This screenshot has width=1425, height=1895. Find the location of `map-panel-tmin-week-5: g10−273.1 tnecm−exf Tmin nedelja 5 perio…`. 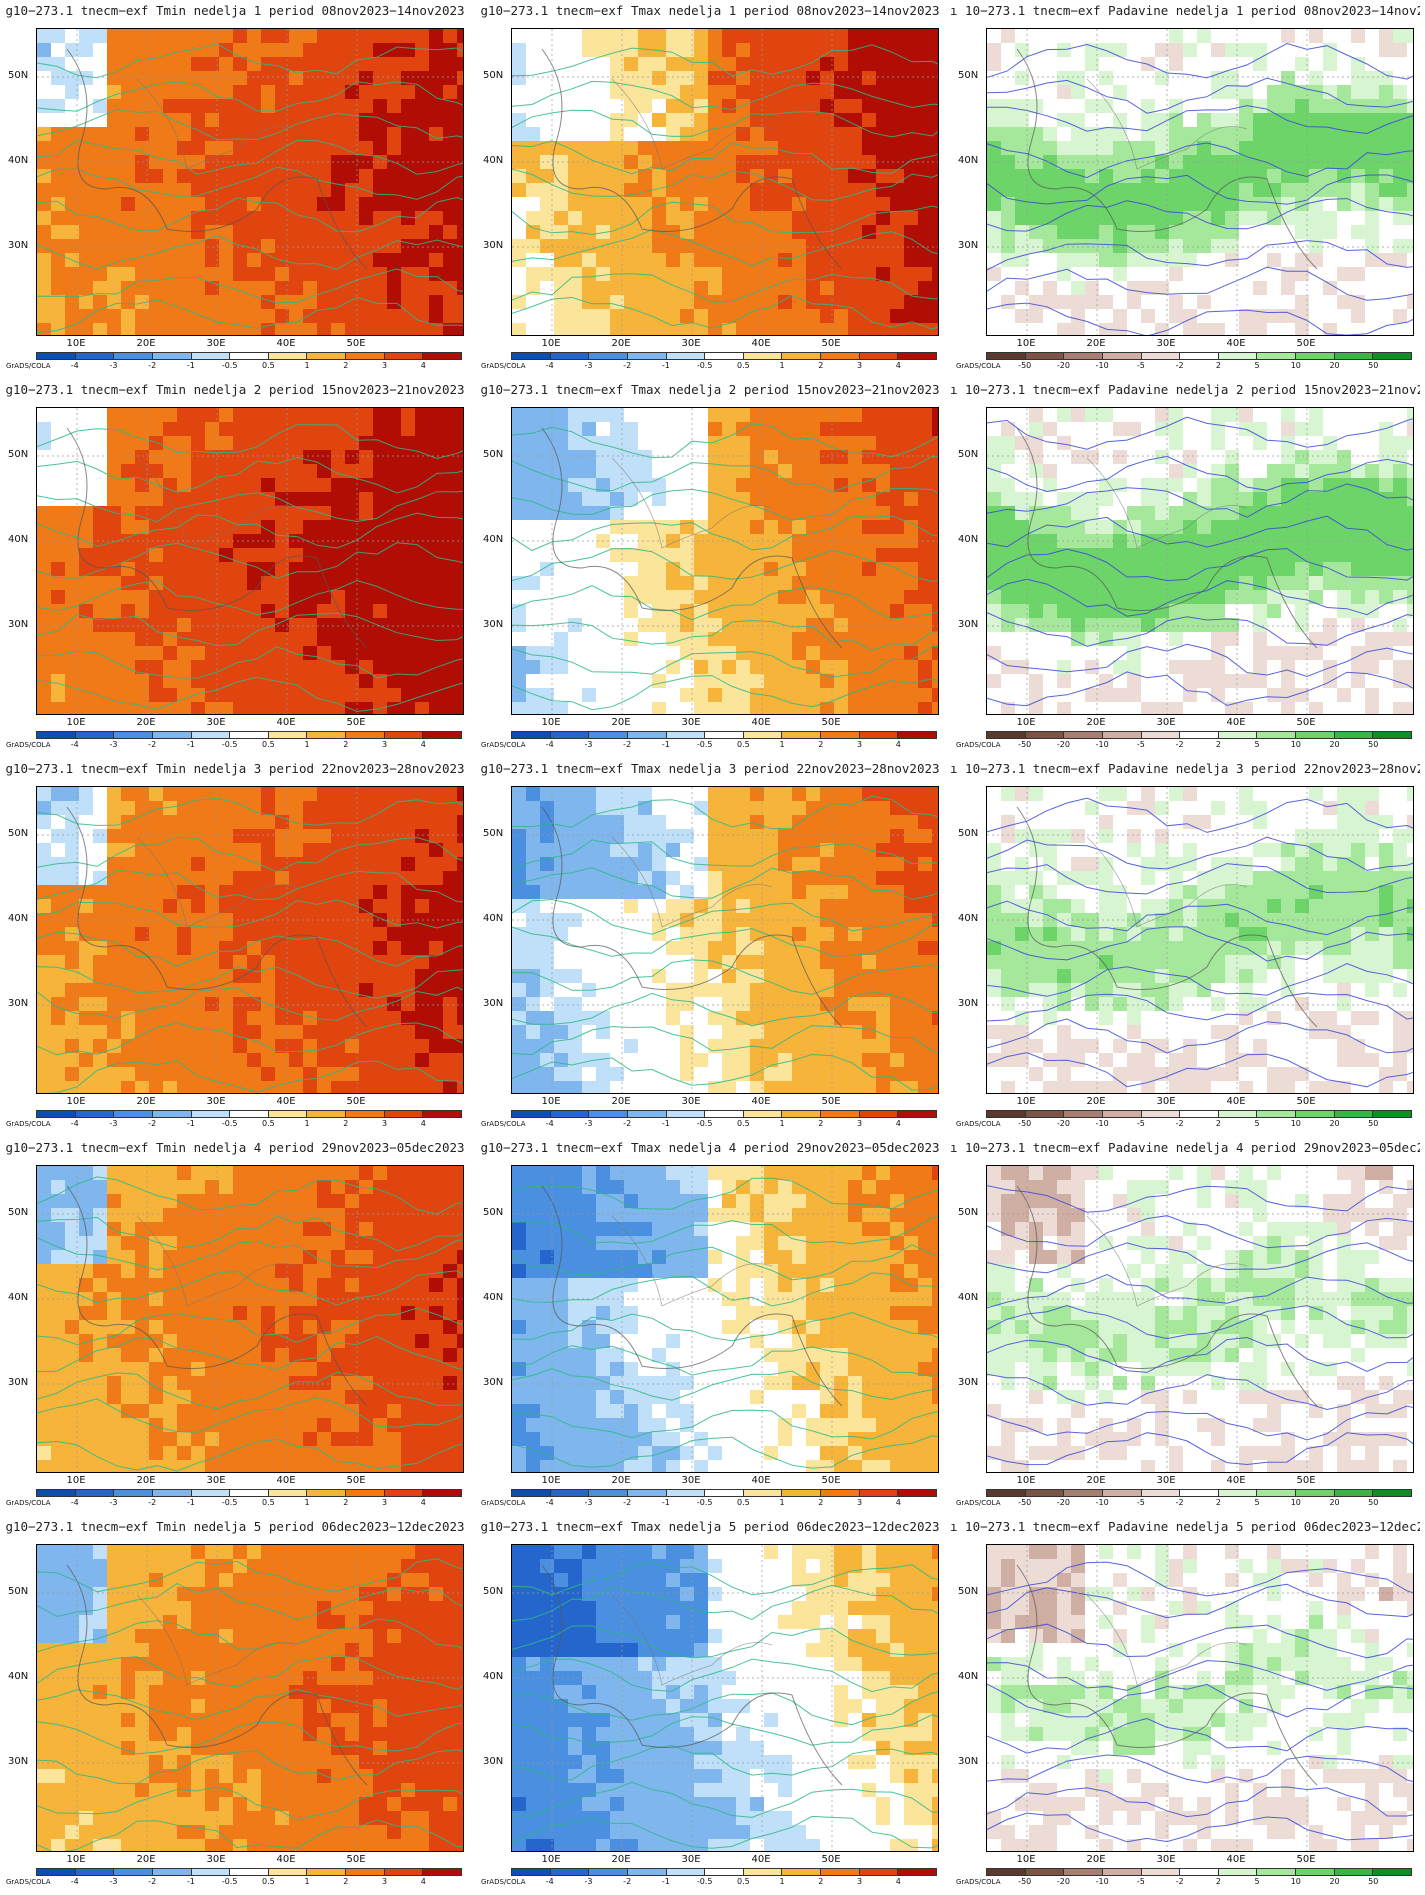

map-panel-tmin-week-5: g10−273.1 tnecm−exf Tmin nedelja 5 perio… is located at coordinates (237, 1705).